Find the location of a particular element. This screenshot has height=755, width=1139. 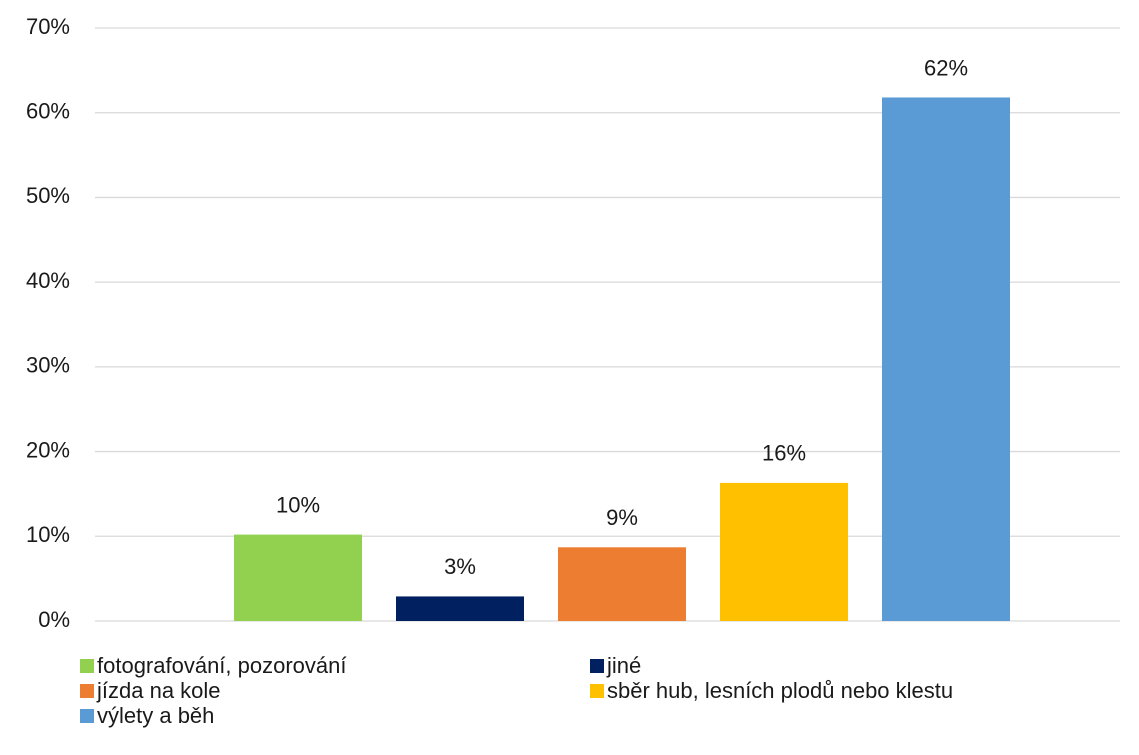

y-tick-label: 20% is located at coordinates (48, 449).